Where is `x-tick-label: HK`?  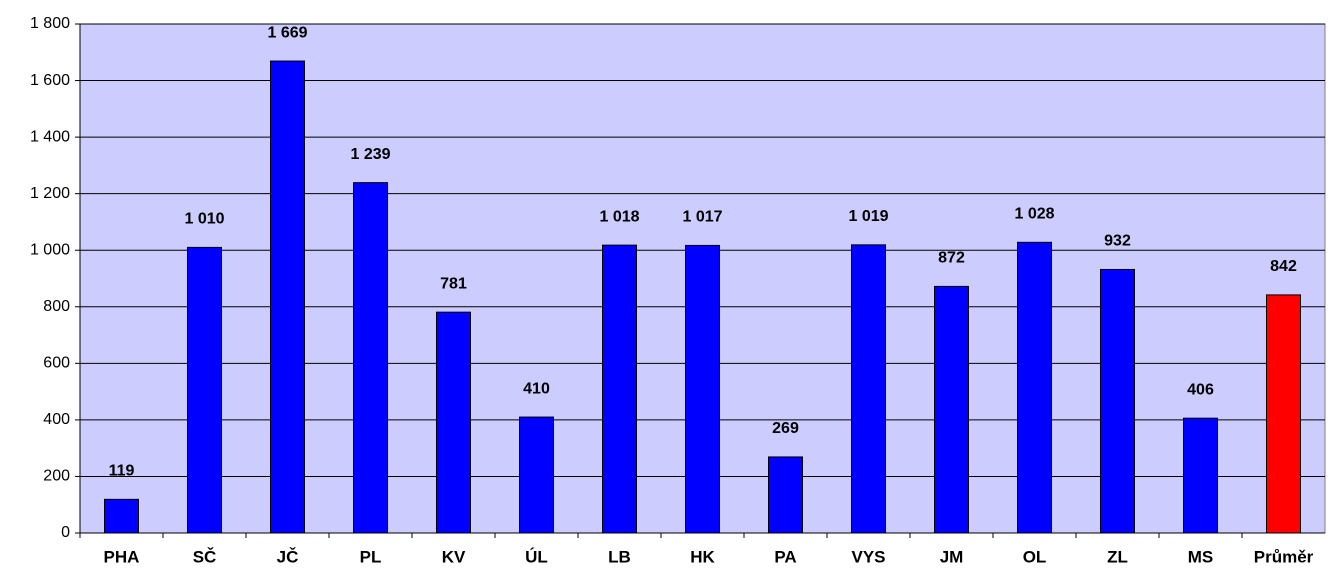
x-tick-label: HK is located at coordinates (702, 556).